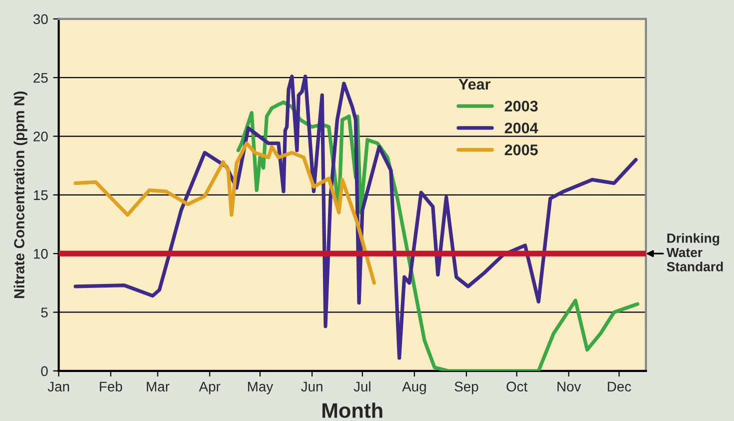 The width and height of the screenshot is (734, 421). Describe the element at coordinates (362, 386) in the screenshot. I see `x-tick-label: Jul` at that location.